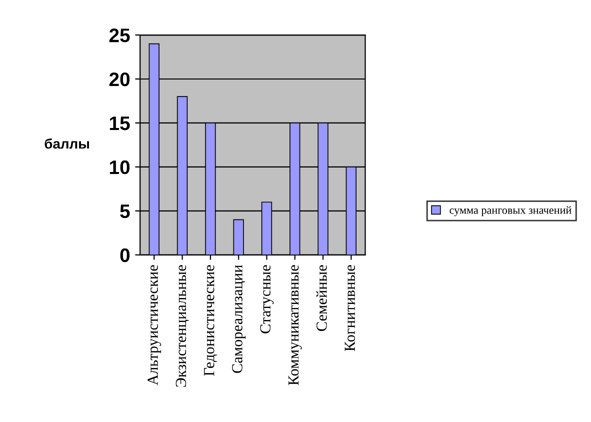  I want to click on y-tick-label: 15, so click(120, 123).